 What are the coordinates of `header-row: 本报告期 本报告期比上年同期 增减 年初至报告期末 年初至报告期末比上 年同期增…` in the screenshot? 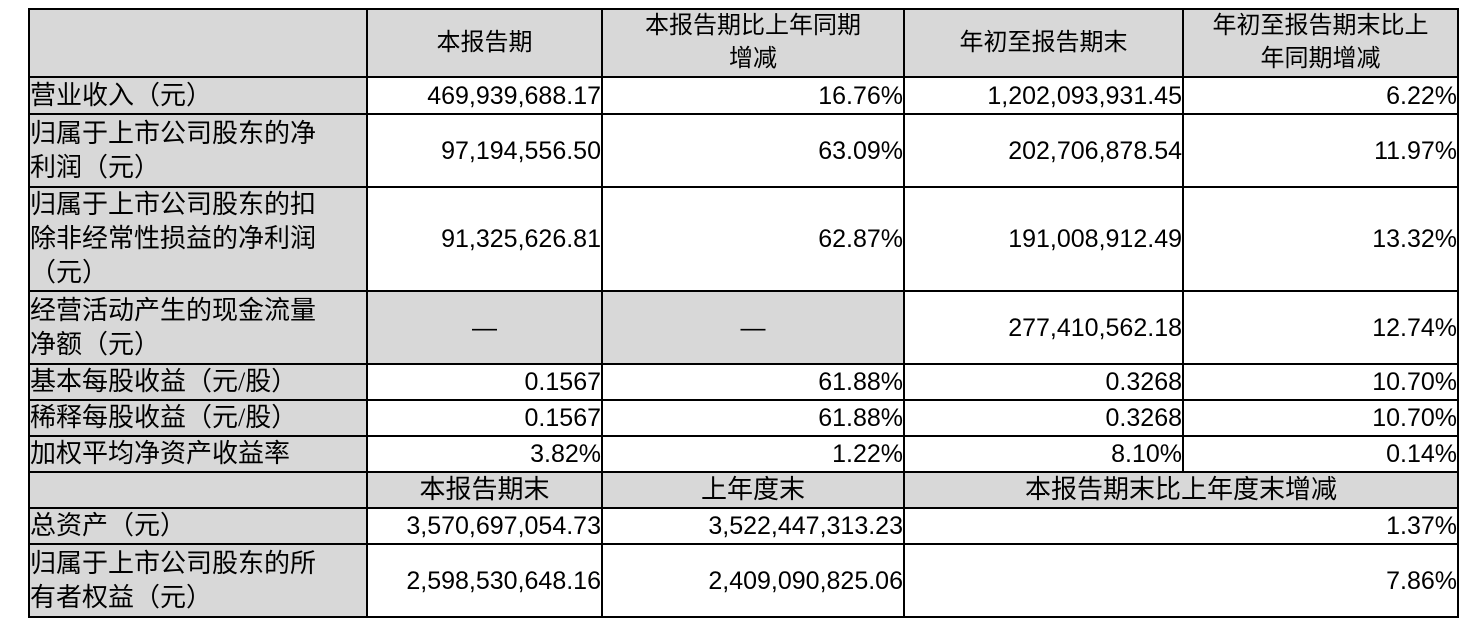 It's located at (743, 43).